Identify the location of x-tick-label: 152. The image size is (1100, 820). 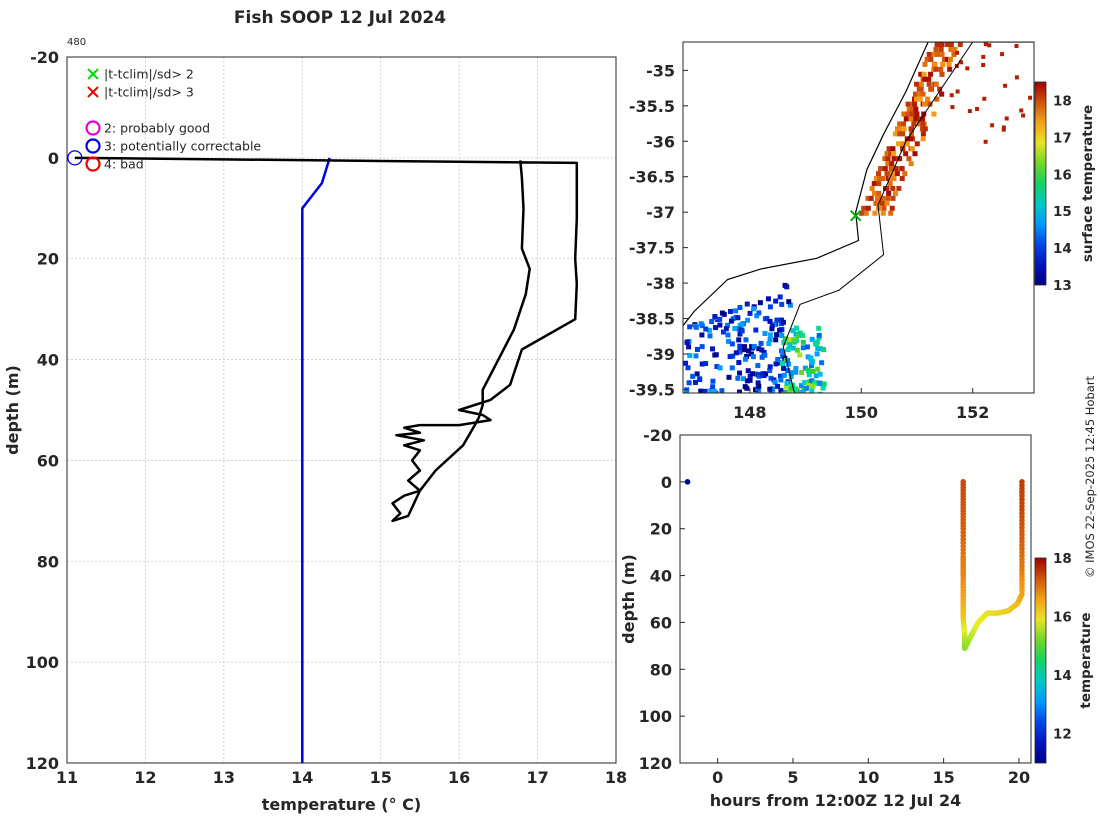
(972, 412).